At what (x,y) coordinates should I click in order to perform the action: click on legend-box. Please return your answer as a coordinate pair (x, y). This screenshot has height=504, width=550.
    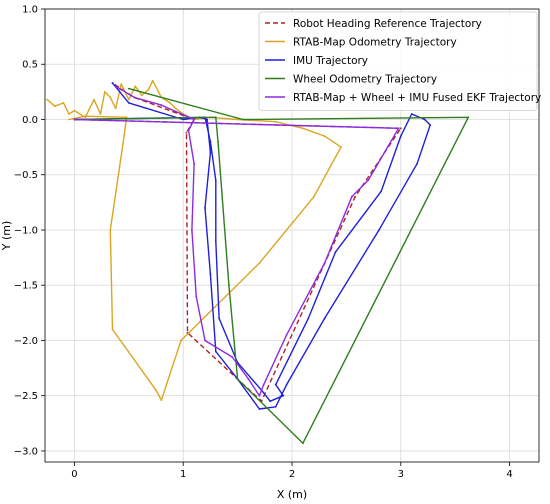
    Looking at the image, I should click on (398, 61).